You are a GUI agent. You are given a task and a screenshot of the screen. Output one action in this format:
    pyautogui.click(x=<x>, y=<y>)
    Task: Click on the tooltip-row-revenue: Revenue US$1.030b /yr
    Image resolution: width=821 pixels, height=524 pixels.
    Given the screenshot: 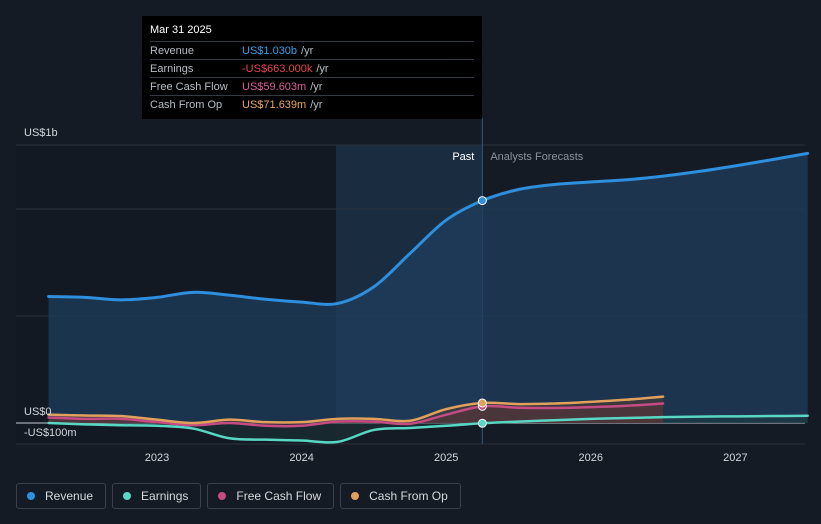 What is the action you would take?
    pyautogui.click(x=312, y=50)
    